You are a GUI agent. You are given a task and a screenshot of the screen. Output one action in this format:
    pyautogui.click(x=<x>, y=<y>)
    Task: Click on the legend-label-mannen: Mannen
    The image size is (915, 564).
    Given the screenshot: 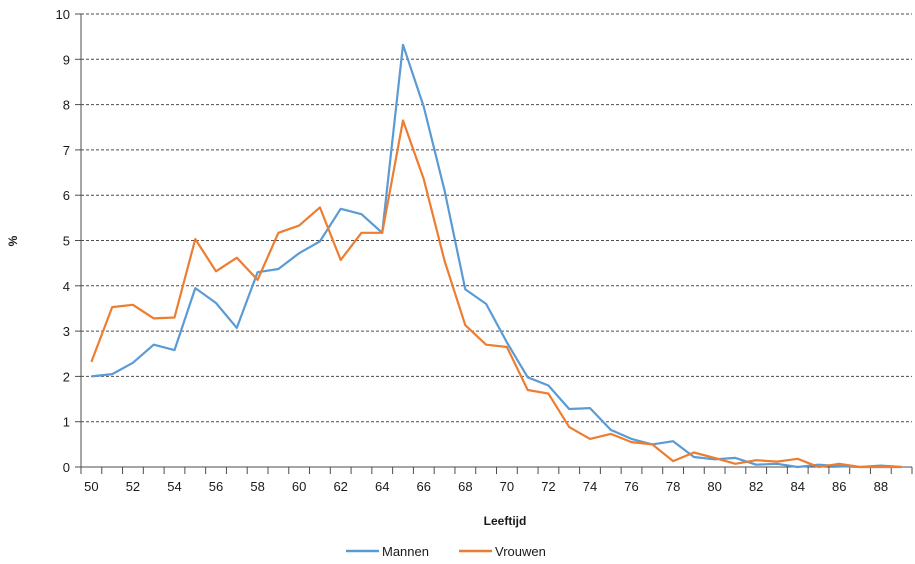 What is the action you would take?
    pyautogui.click(x=405, y=551)
    